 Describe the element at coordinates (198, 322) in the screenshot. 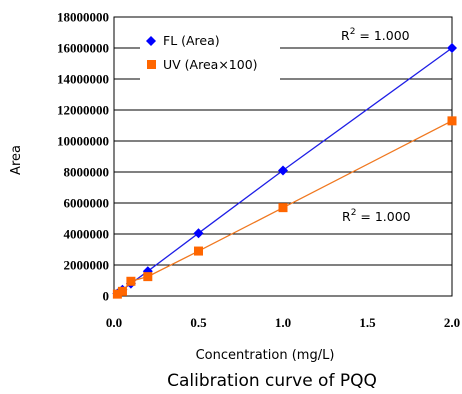

I see `x-tick-label: 0.5` at that location.